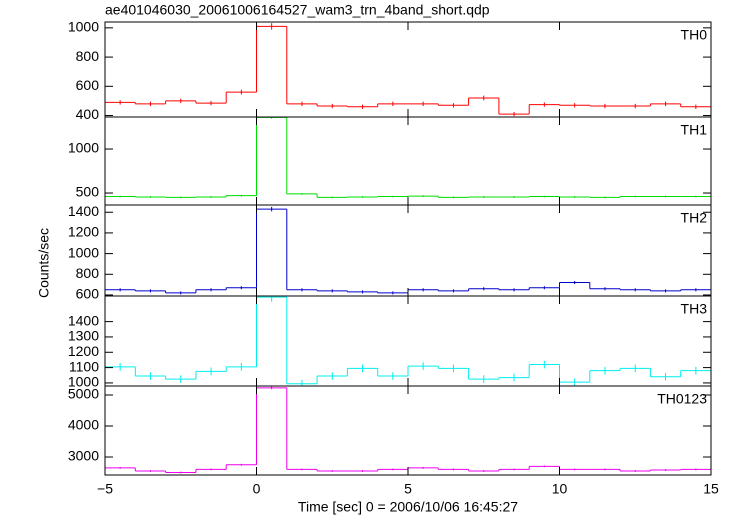 Image resolution: width=733 pixels, height=516 pixels. Describe the element at coordinates (694, 35) in the screenshot. I see `panel-label: TH0` at that location.